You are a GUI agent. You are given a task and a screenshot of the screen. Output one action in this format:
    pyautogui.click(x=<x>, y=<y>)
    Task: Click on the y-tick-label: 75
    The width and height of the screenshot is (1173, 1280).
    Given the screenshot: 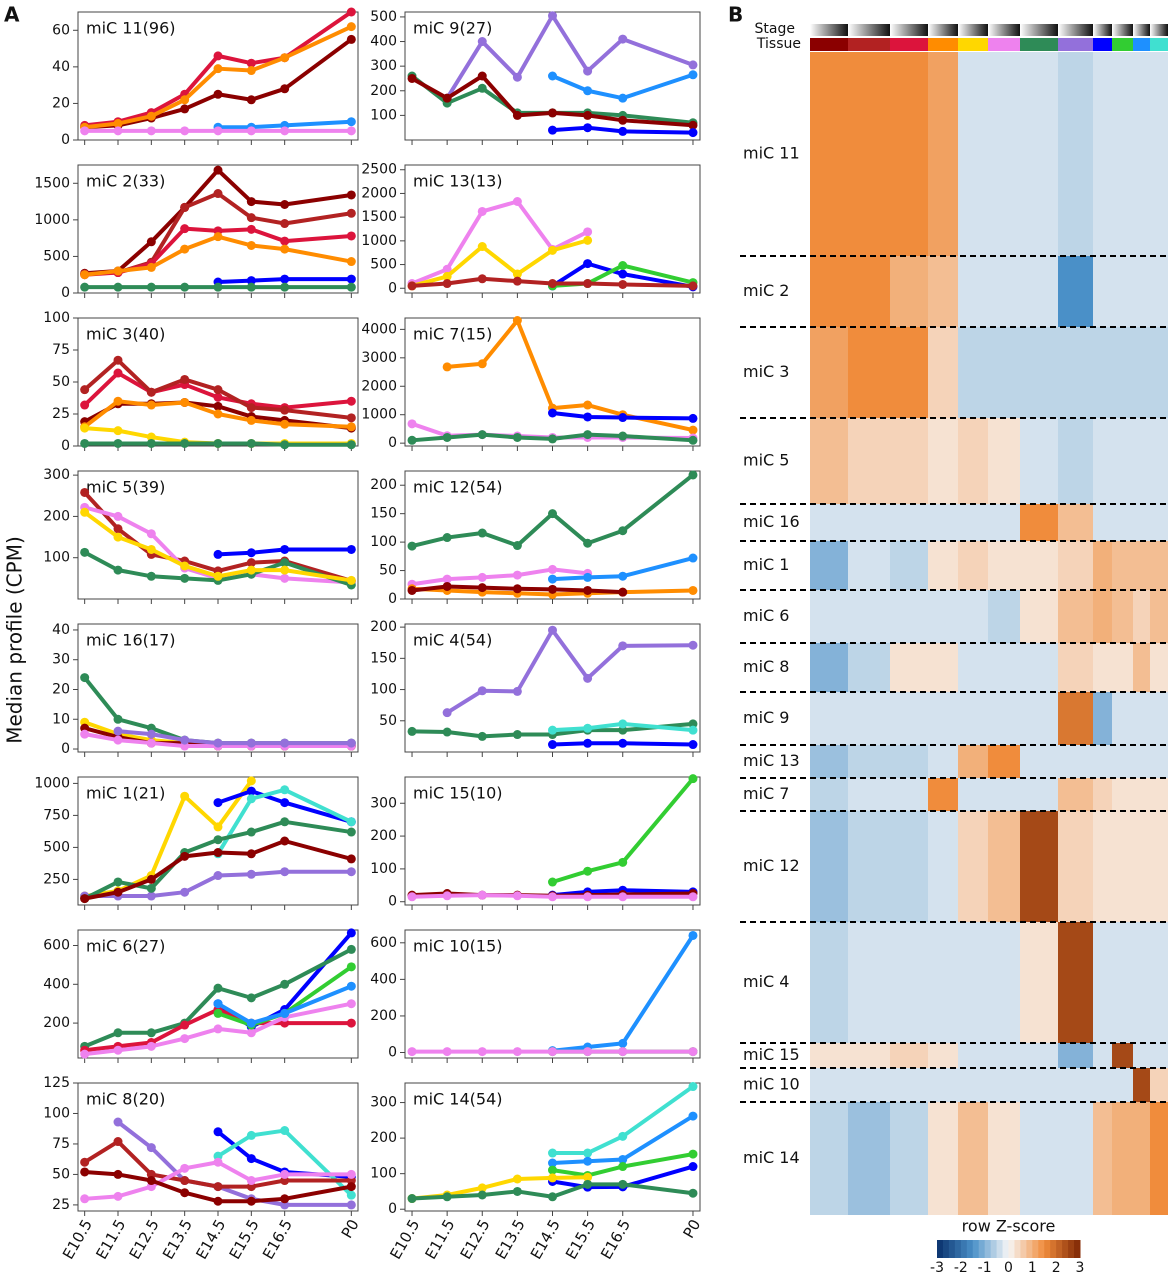 What is the action you would take?
    pyautogui.click(x=61, y=350)
    